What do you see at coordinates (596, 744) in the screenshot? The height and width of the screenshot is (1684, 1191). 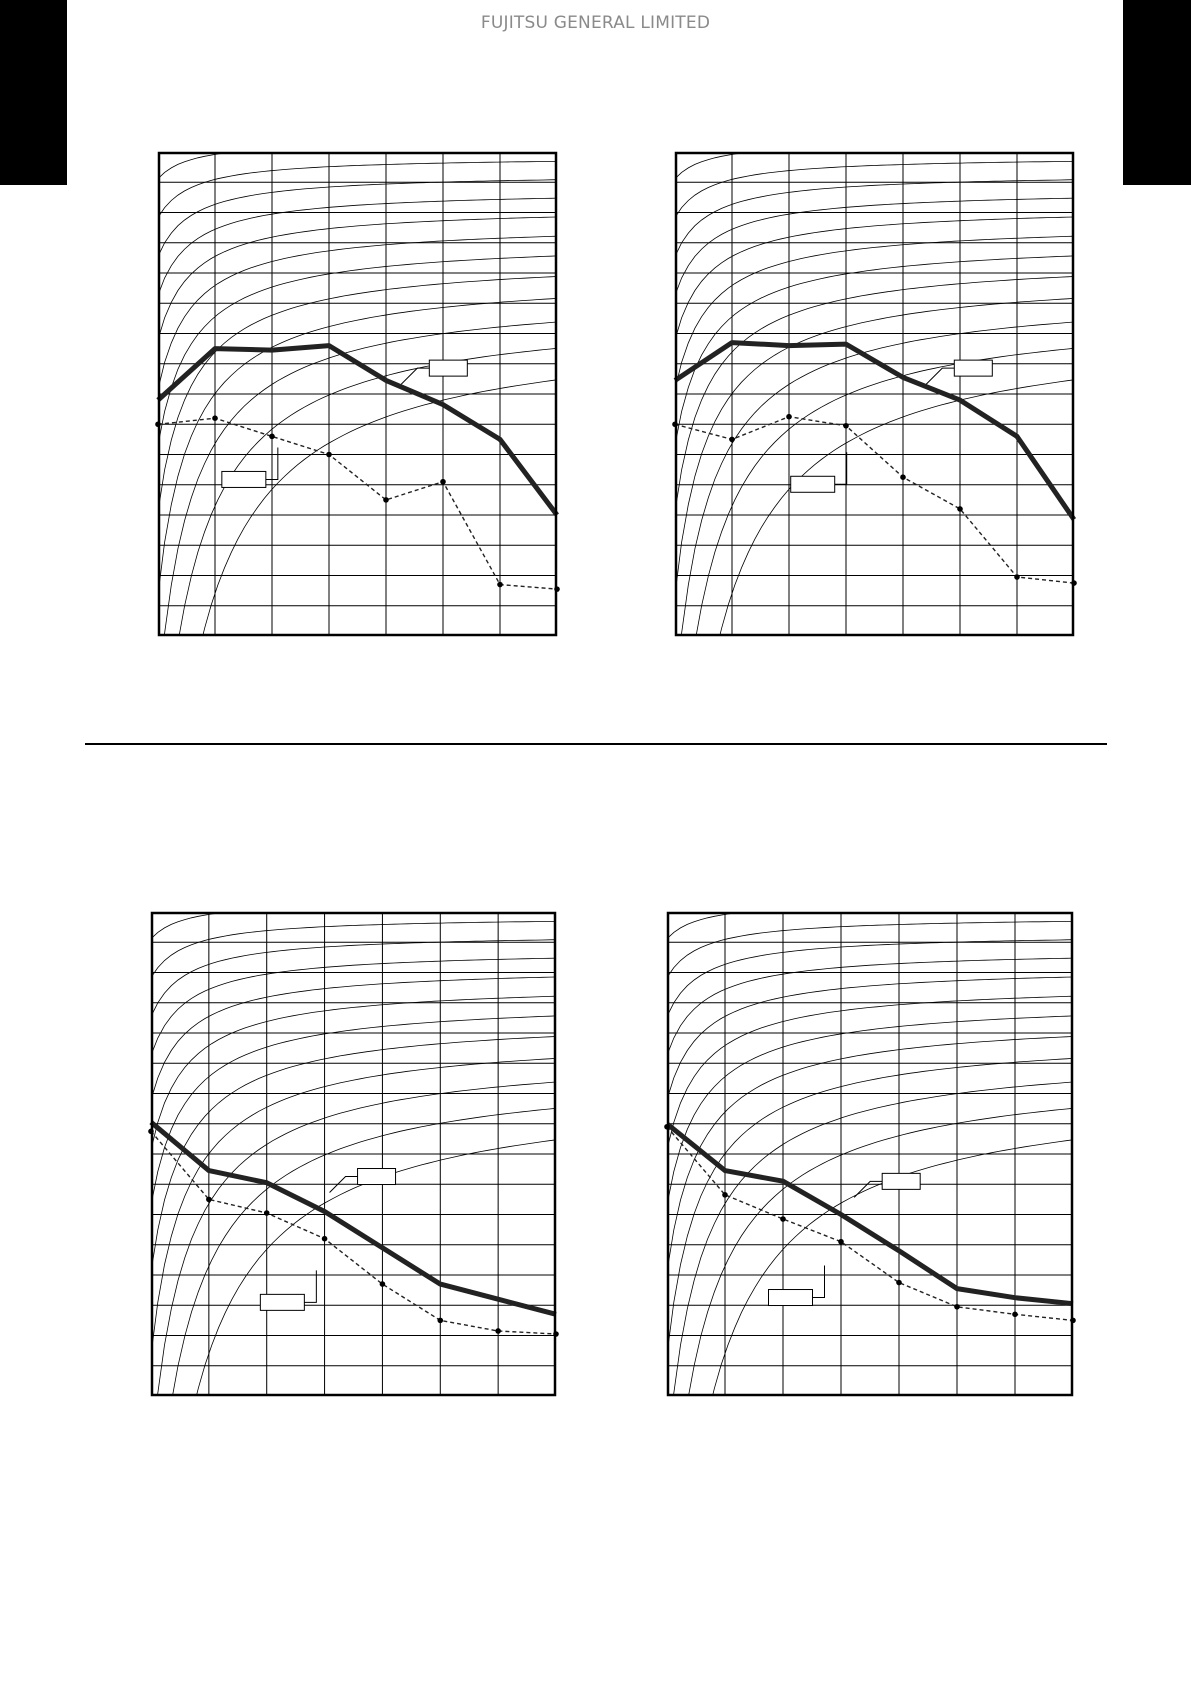 I see `section-divider` at bounding box center [596, 744].